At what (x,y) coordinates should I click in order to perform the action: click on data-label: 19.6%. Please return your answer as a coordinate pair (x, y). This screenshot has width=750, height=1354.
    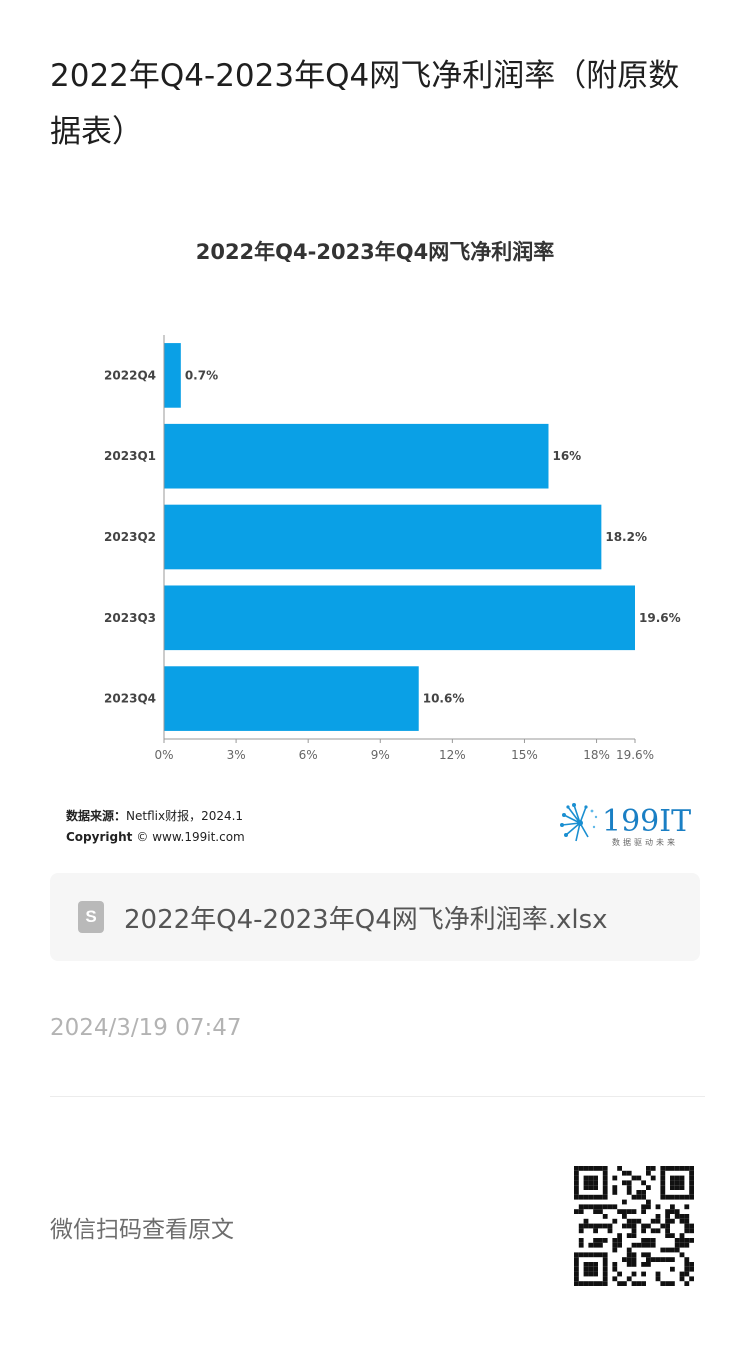
    Looking at the image, I should click on (660, 618).